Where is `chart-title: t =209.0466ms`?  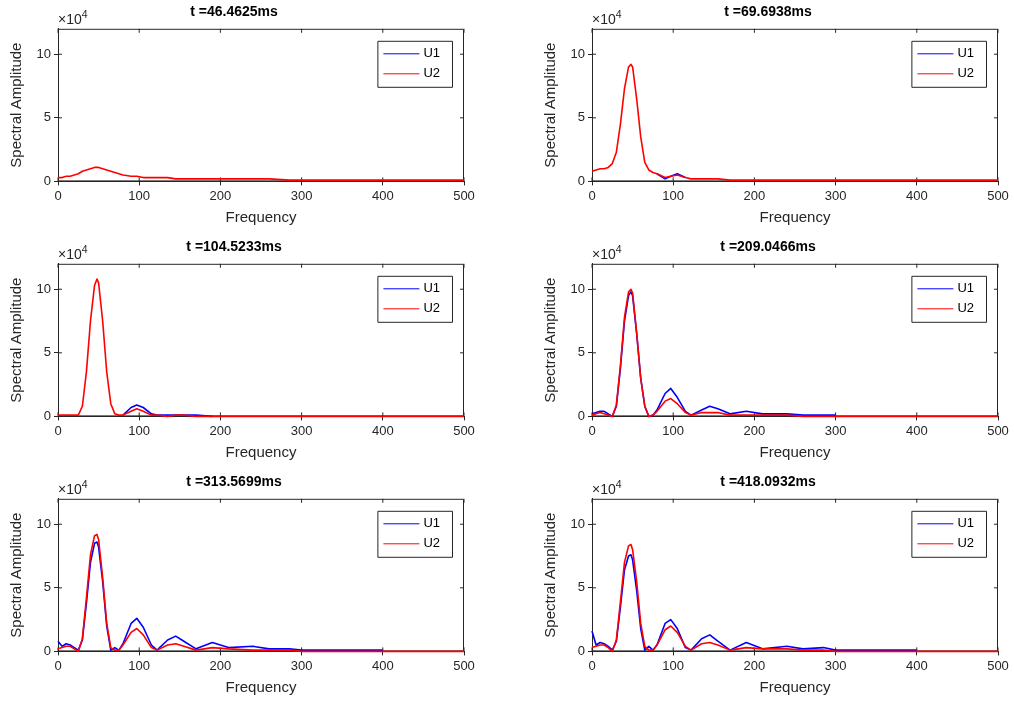
chart-title: t =209.0466ms is located at coordinates (768, 246).